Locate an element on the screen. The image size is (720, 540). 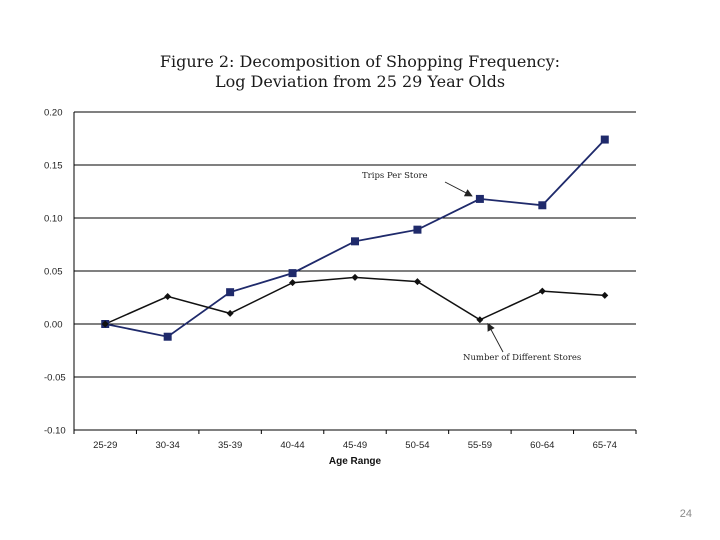
x-tick-label: 25-29 is located at coordinates (105, 445).